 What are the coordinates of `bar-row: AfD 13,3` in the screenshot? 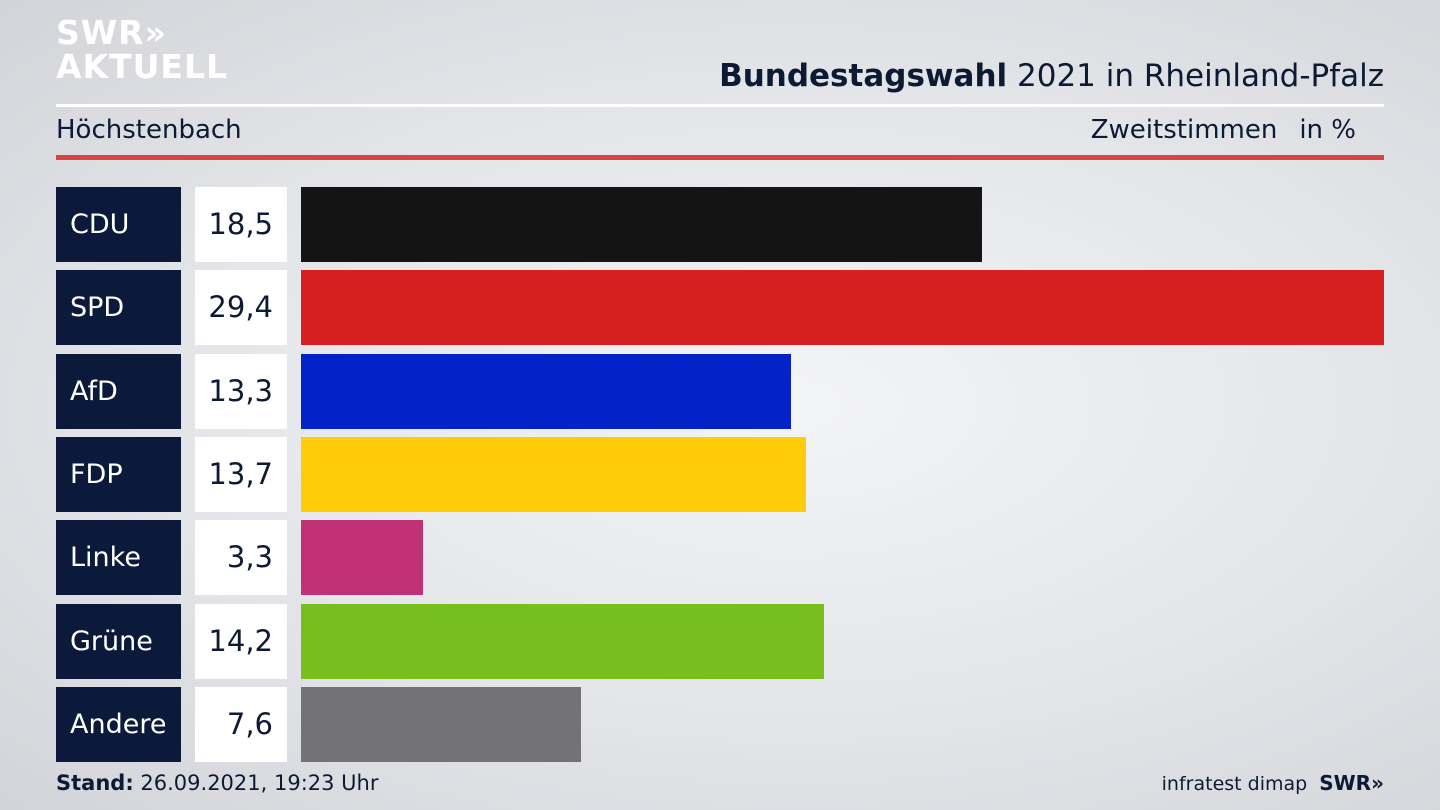 It's located at (720, 391).